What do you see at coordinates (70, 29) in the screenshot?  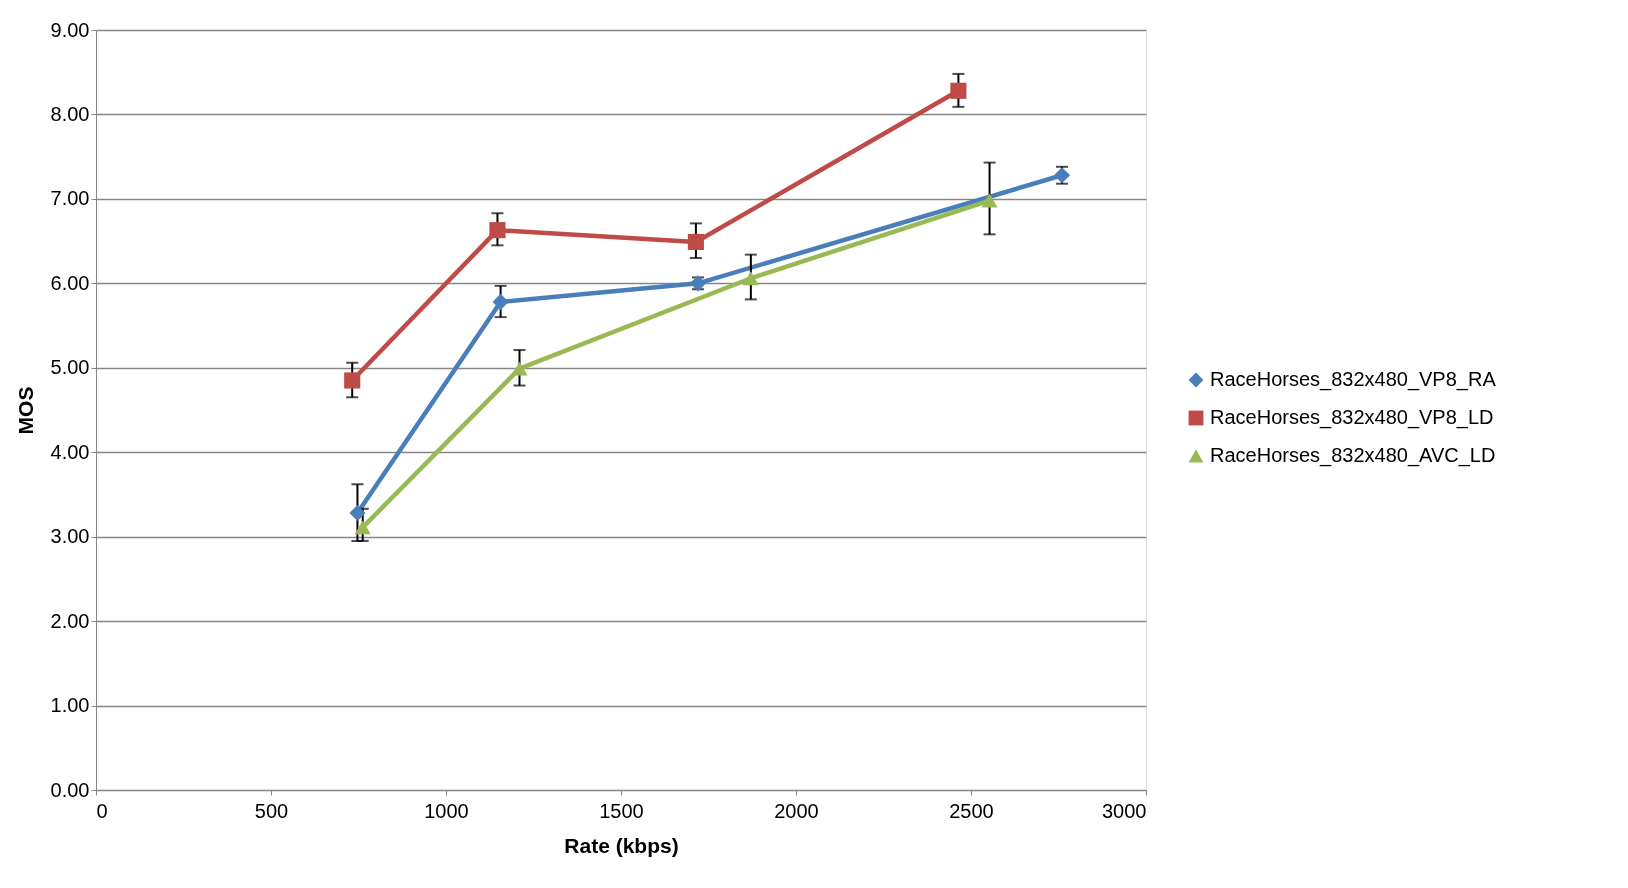 I see `y-tick-label: 9.00` at bounding box center [70, 29].